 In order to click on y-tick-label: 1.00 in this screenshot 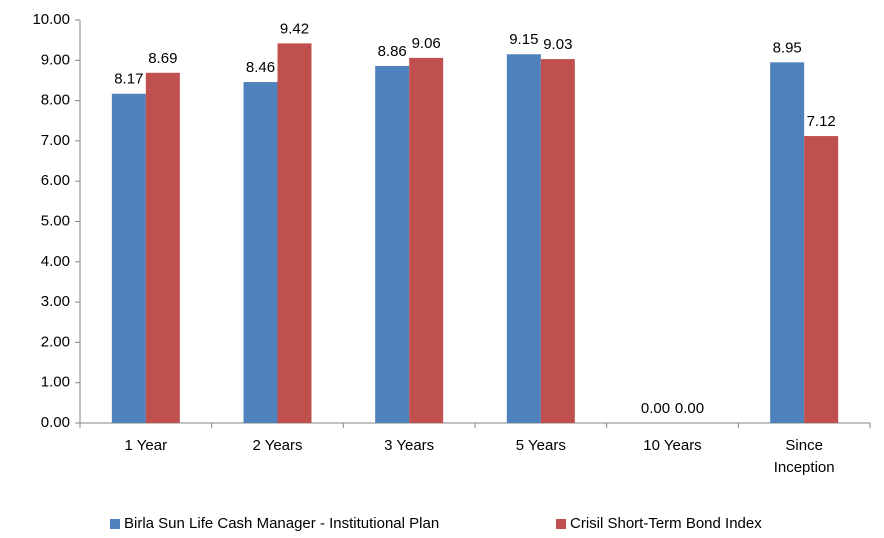, I will do `click(55, 382)`.